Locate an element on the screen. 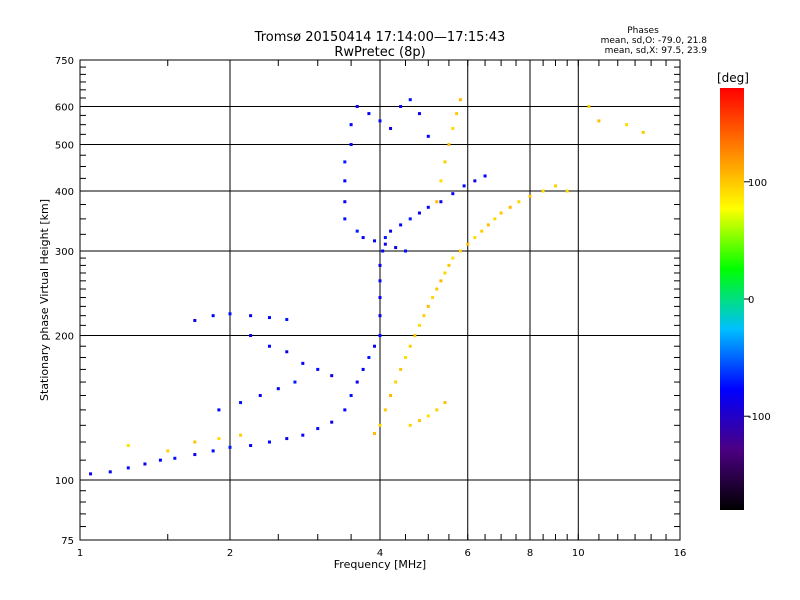  x-tick-label: 6 is located at coordinates (468, 553).